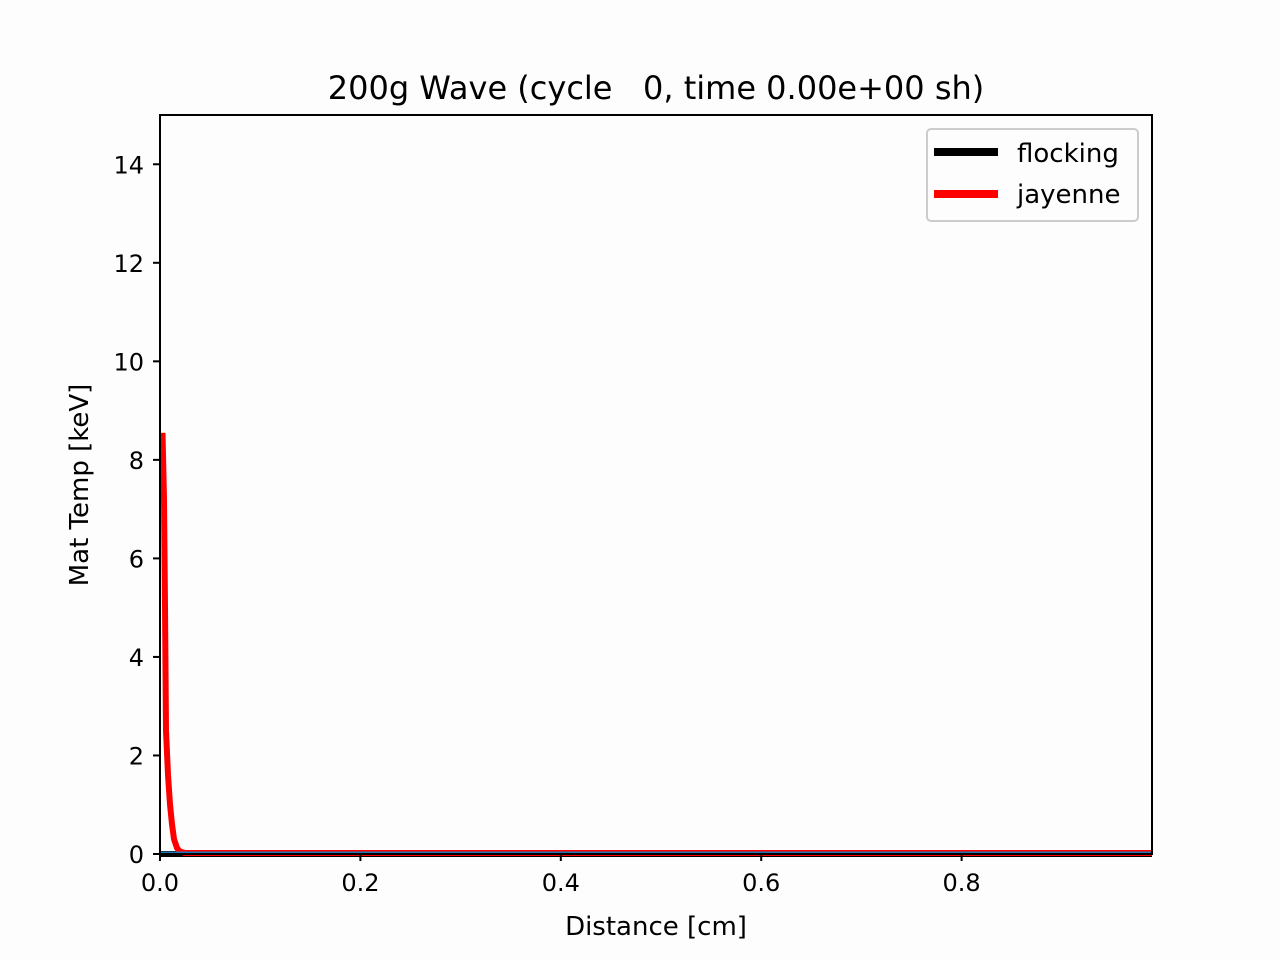 The image size is (1280, 960). Describe the element at coordinates (1068, 195) in the screenshot. I see `legend-label-jayenne: jayenne` at that location.